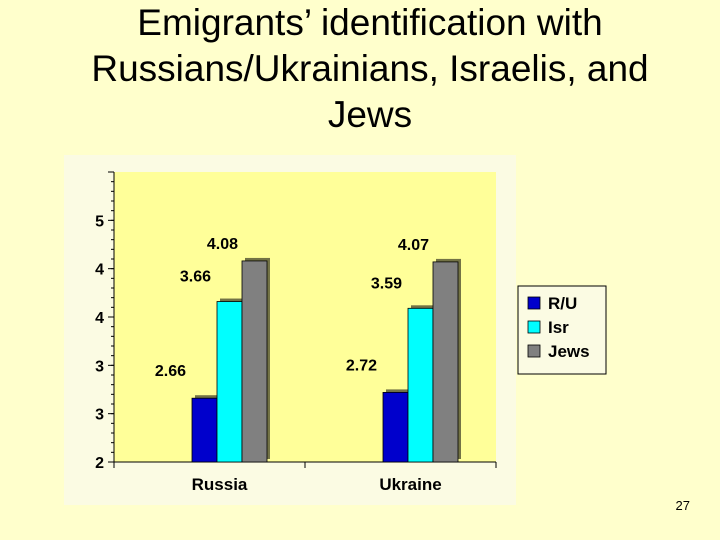 Image resolution: width=720 pixels, height=540 pixels. I want to click on x-tick-label: Ukraine, so click(410, 484).